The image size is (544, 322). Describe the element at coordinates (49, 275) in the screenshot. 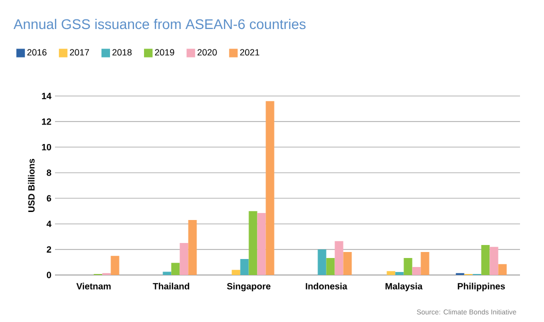

I see `y-tick-label: 0` at that location.